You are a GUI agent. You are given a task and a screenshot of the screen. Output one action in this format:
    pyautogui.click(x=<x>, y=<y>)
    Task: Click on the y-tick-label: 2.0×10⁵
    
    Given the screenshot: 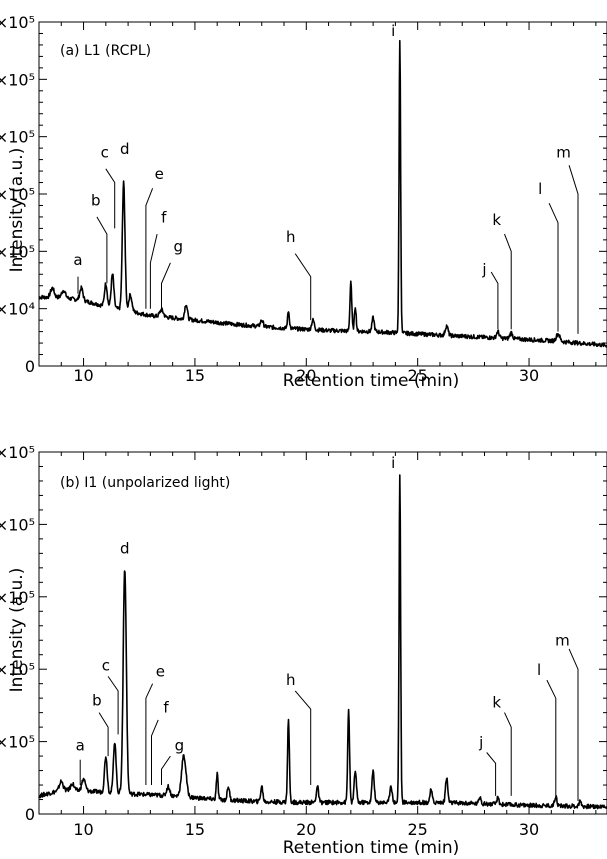 What is the action you would take?
    pyautogui.click(x=17, y=137)
    